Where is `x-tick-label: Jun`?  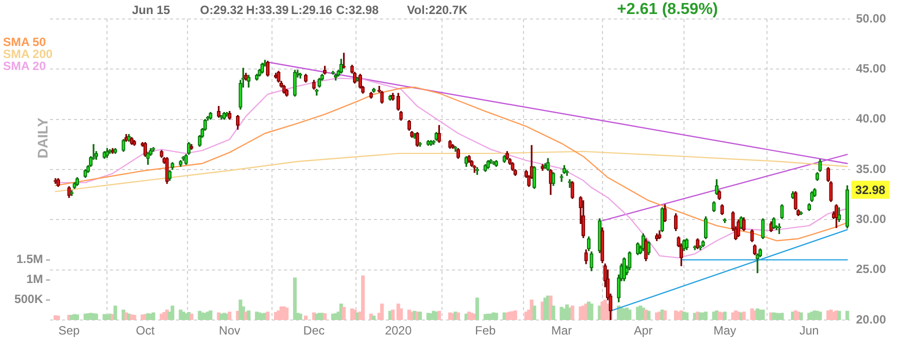 x-tick-label: Jun is located at coordinates (809, 331).